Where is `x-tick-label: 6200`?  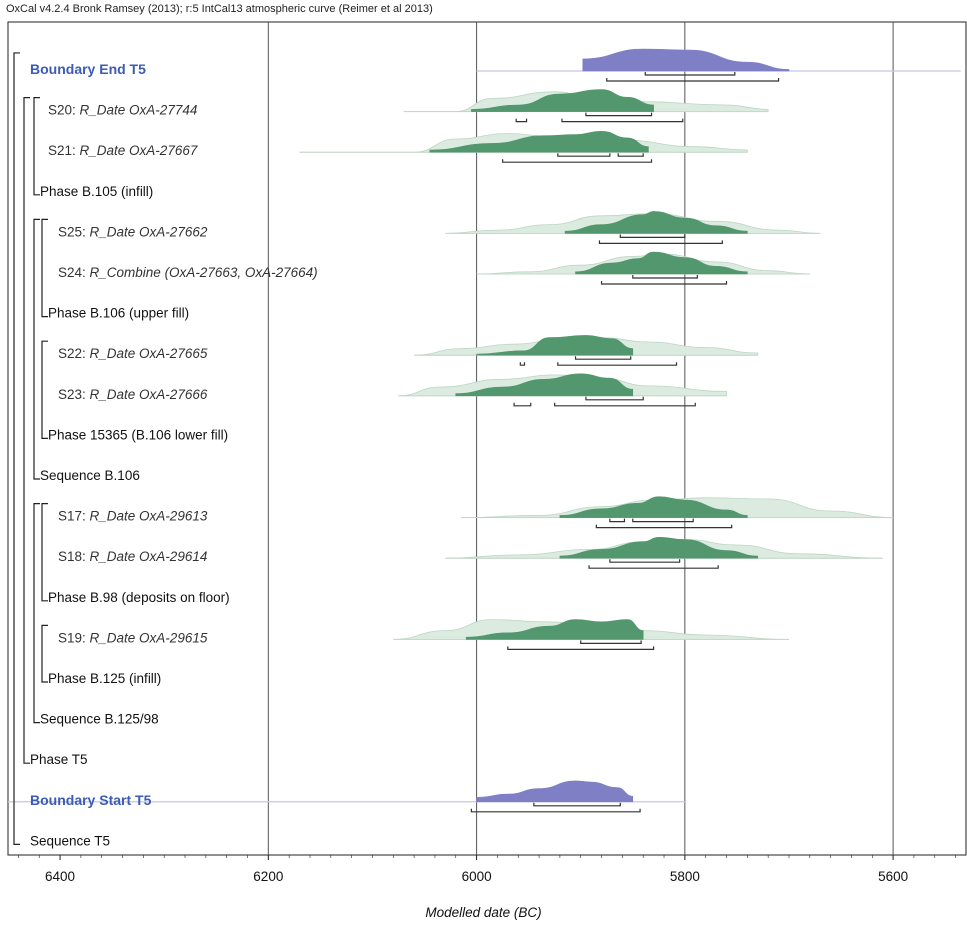 x-tick-label: 6200 is located at coordinates (268, 876).